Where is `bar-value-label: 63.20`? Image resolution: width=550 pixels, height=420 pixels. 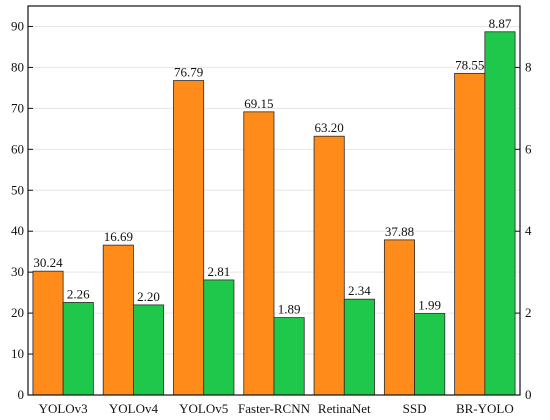
bar-value-label: 63.20 is located at coordinates (329, 127).